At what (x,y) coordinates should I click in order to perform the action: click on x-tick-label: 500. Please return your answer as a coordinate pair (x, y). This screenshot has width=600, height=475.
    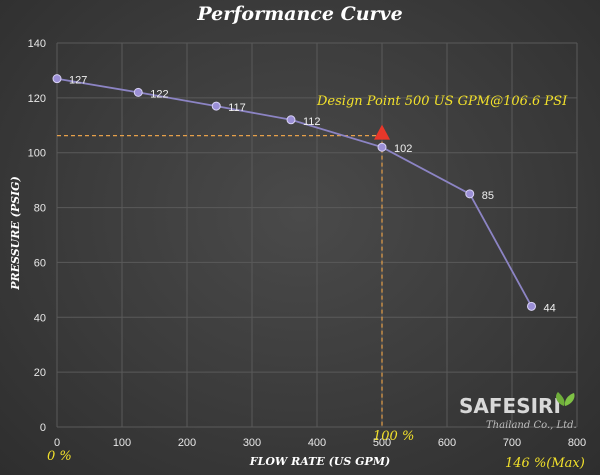
    Looking at the image, I should click on (382, 443).